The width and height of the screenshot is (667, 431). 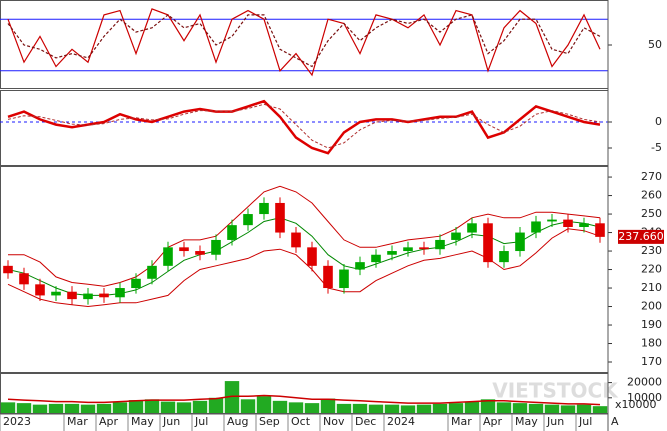 I want to click on x-tick-label: Nov, so click(x=334, y=421).